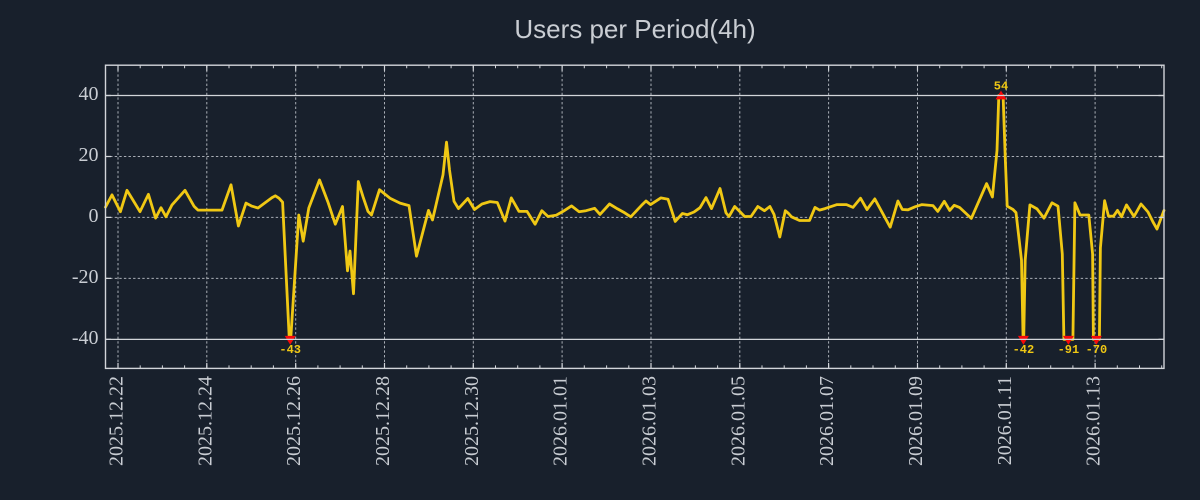 Image resolution: width=1200 pixels, height=500 pixels. Describe the element at coordinates (1001, 87) in the screenshot. I see `svg-text: 54` at that location.